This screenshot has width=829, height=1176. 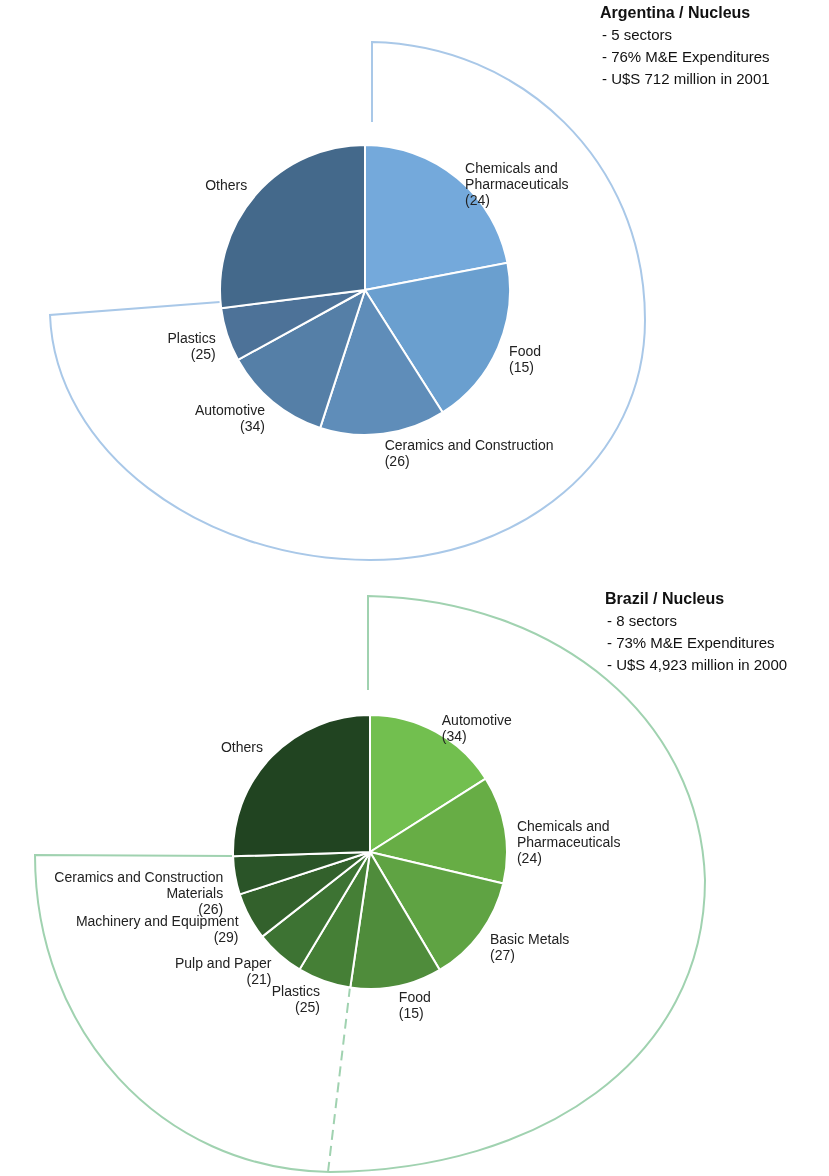 What do you see at coordinates (223, 970) in the screenshot?
I see `slice-label: Pulp and Paper (21)` at bounding box center [223, 970].